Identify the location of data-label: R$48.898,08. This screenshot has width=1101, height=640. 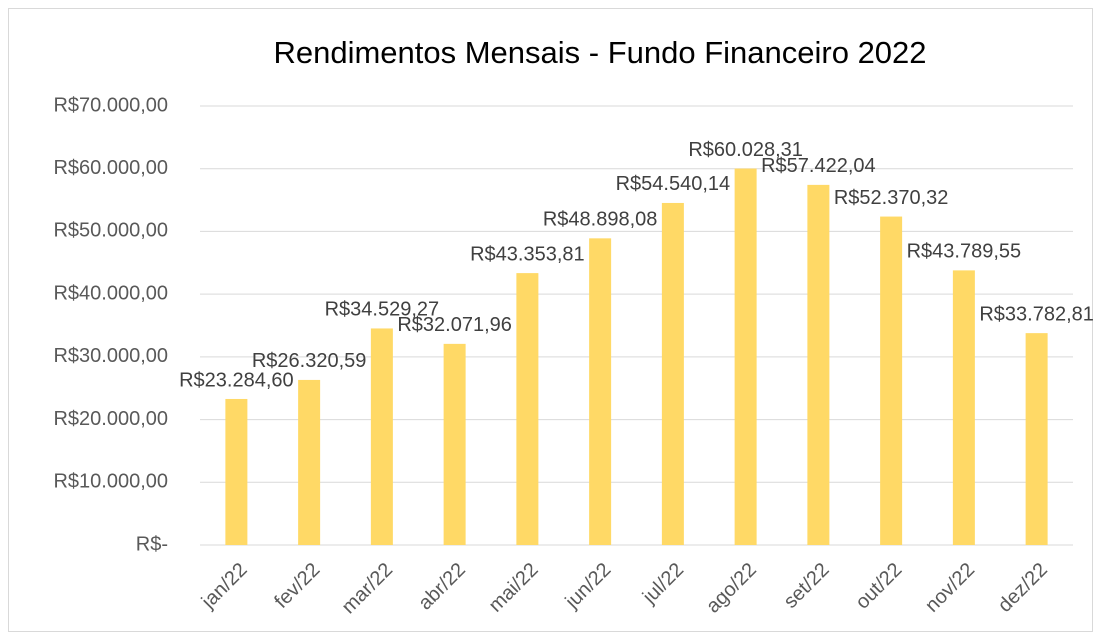
(600, 220).